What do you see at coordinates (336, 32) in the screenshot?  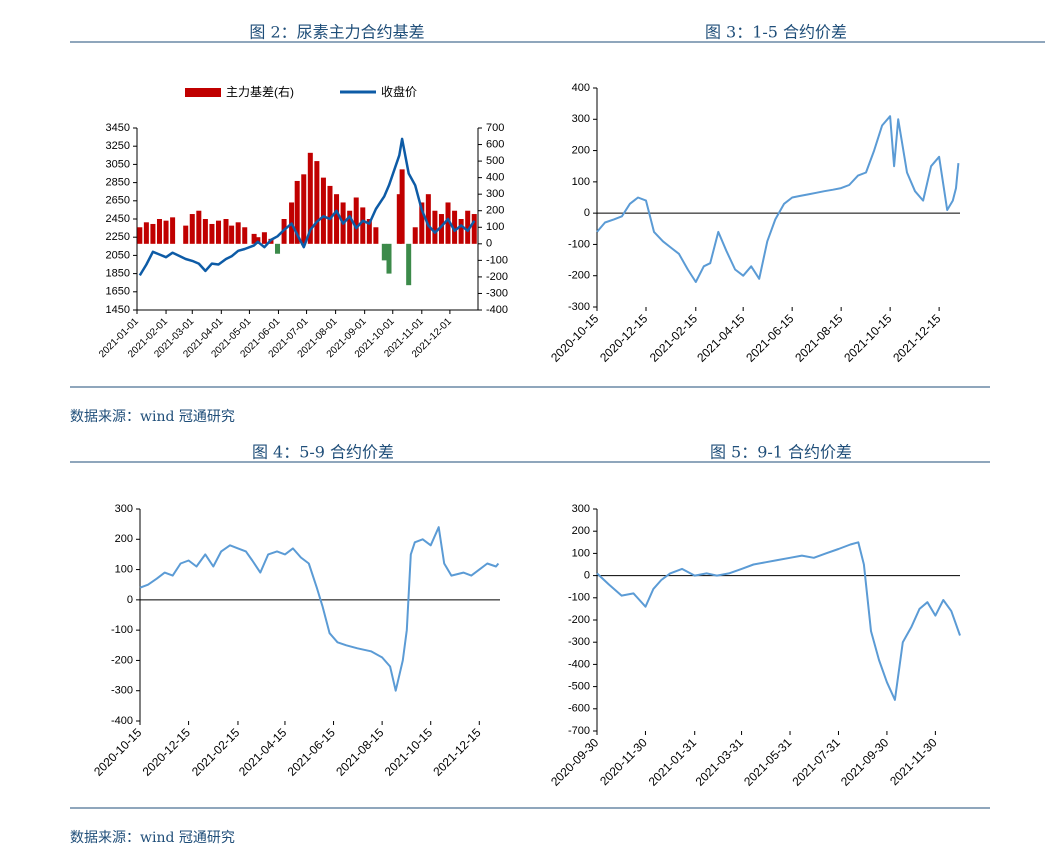 I see `chart-title: 图 2：尿素主力合约基差` at bounding box center [336, 32].